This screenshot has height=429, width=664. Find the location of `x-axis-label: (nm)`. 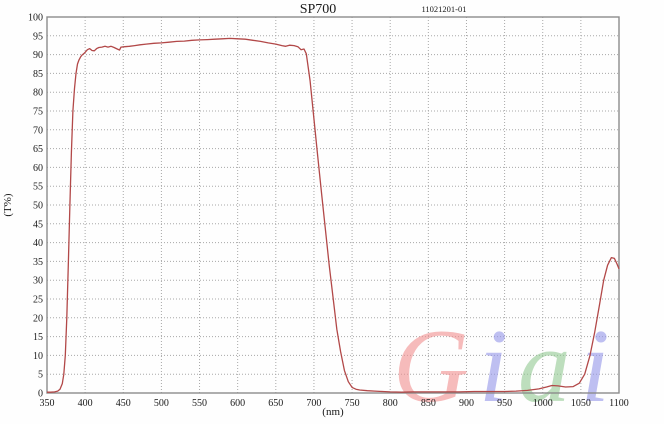

x-axis-label: (nm) is located at coordinates (333, 412).